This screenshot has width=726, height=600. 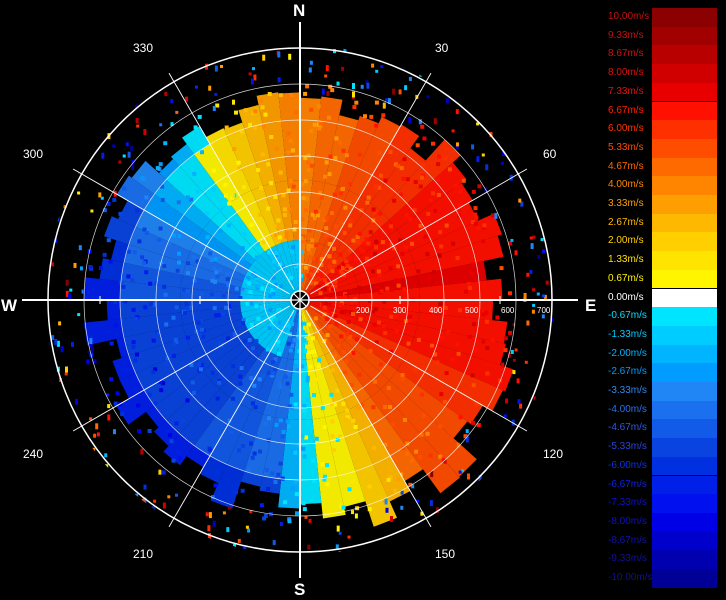 I want to click on legend-row: 9.33m/s, so click(x=661, y=36).